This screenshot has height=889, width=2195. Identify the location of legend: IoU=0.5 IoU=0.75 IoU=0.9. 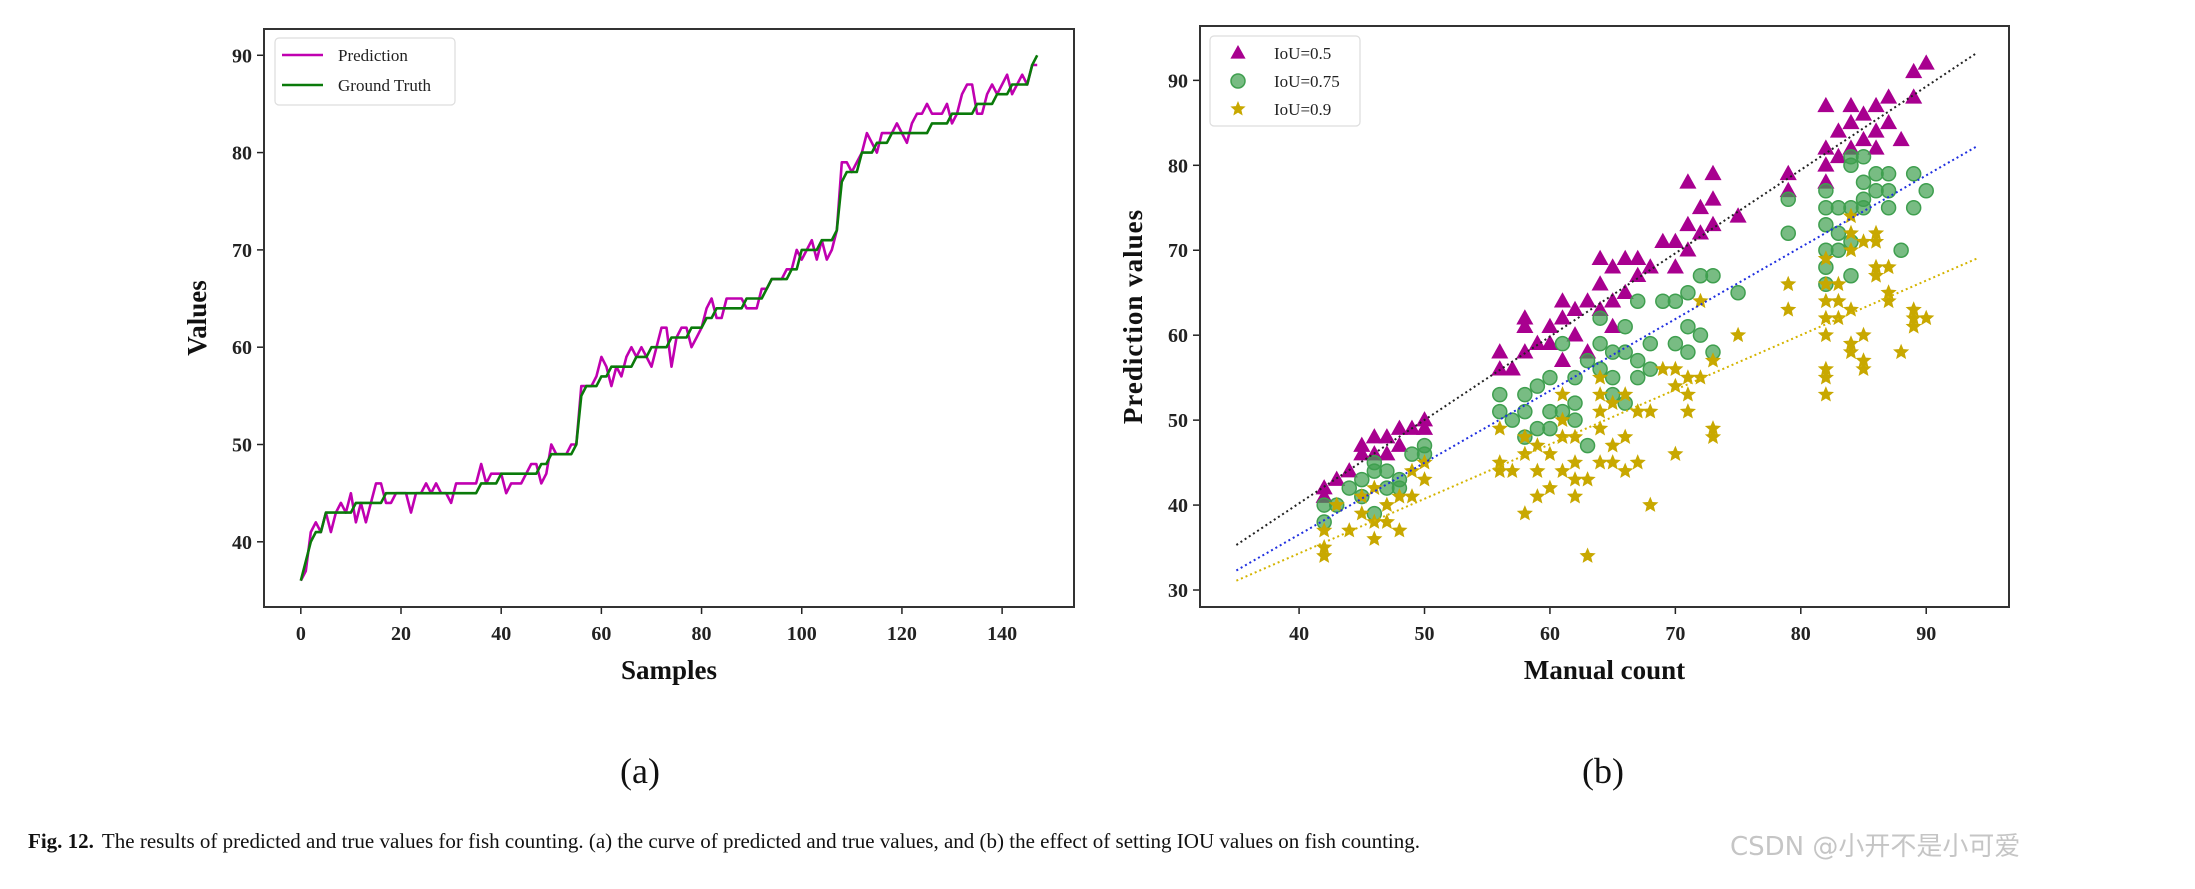
(1285, 81).